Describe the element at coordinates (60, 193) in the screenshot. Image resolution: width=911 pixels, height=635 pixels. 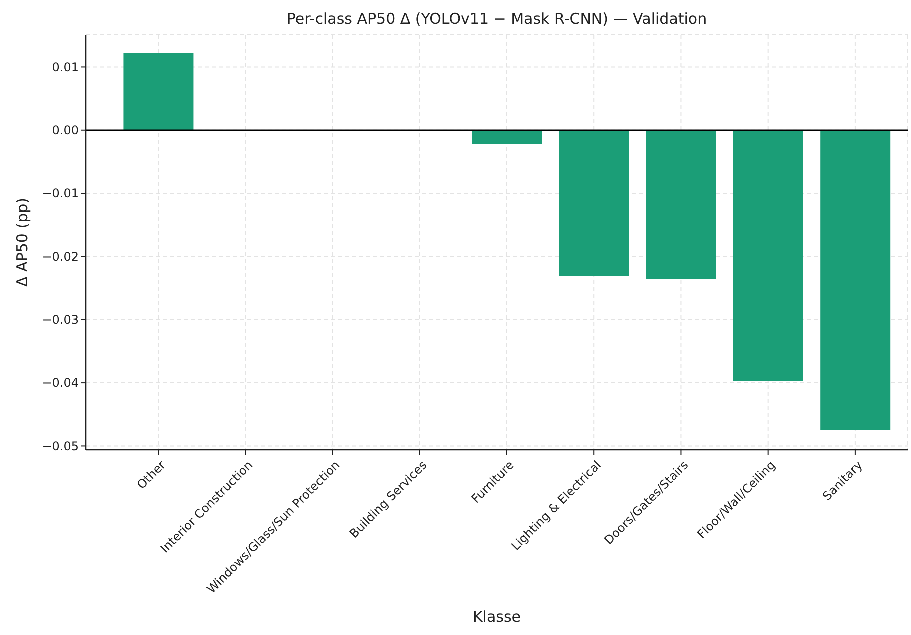
I see `y-tick-label: −0.01` at that location.